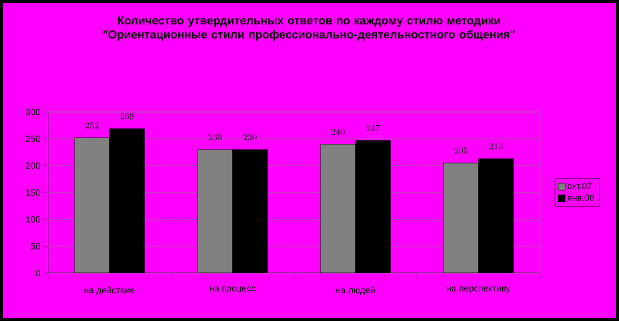 The image size is (619, 321). I want to click on y-tick-label: 250, so click(33, 139).